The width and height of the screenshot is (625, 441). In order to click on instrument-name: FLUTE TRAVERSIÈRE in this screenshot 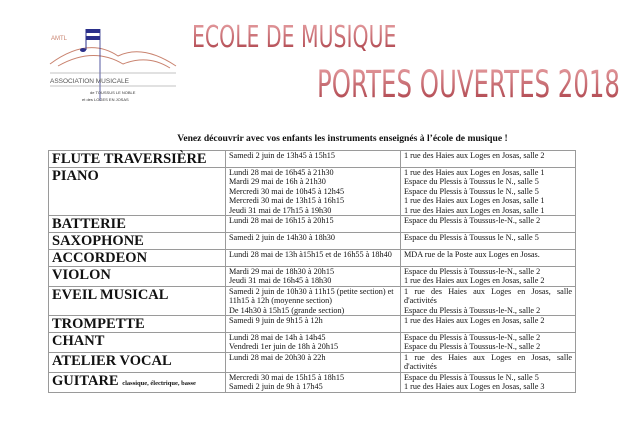, I will do `click(137, 159)`.